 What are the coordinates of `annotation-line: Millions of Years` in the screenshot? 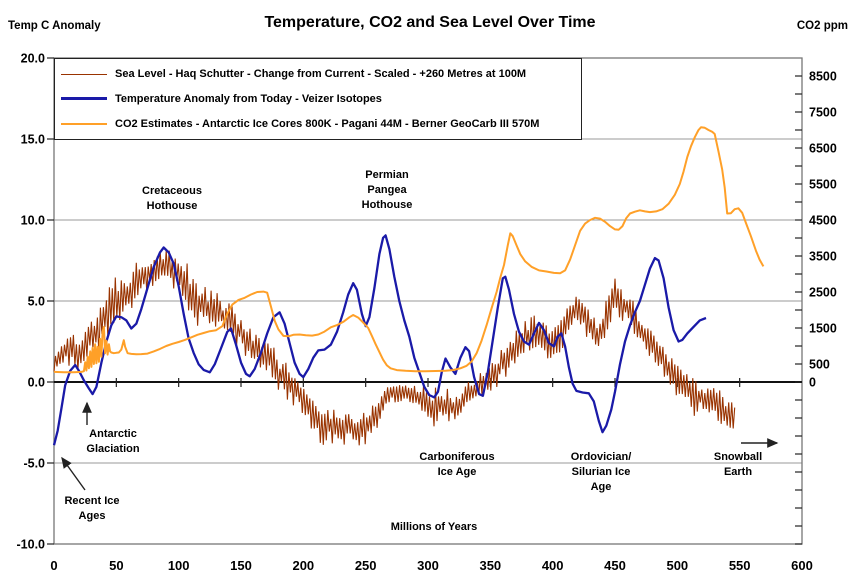 It's located at (434, 527).